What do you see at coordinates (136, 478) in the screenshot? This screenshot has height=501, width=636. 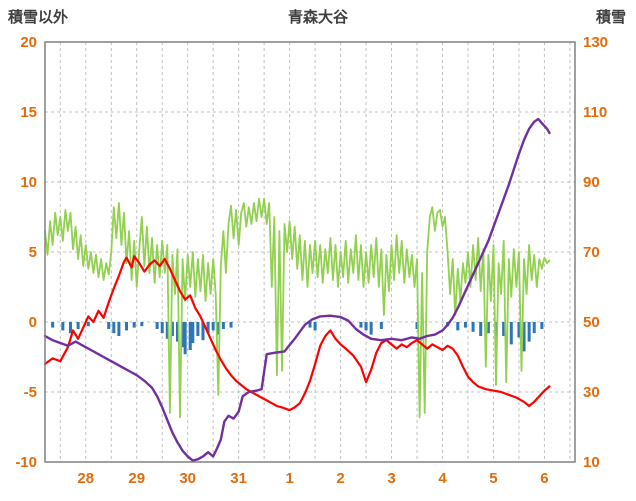 I see `x-axis-tick-label: 29` at bounding box center [136, 478].